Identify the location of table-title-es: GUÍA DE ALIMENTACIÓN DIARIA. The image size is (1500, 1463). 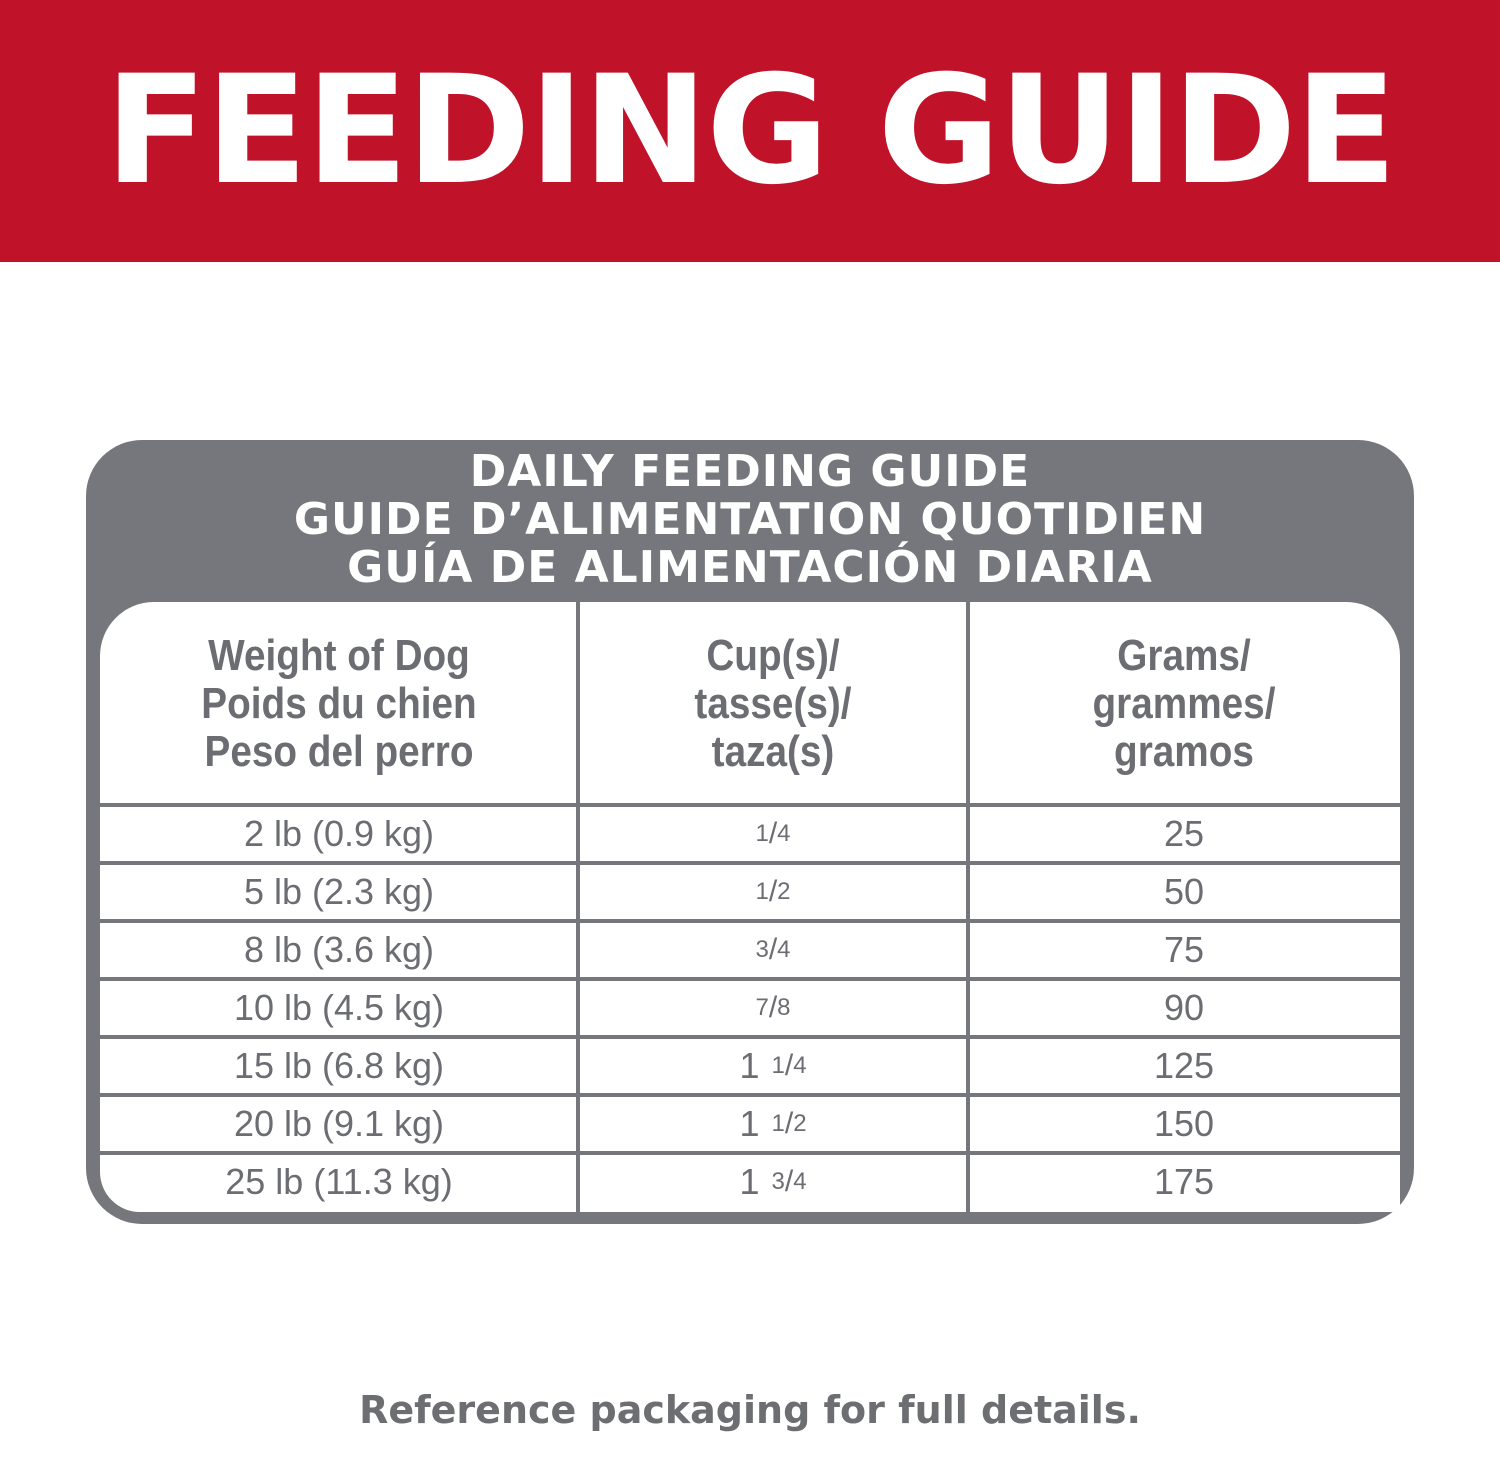
(750, 567).